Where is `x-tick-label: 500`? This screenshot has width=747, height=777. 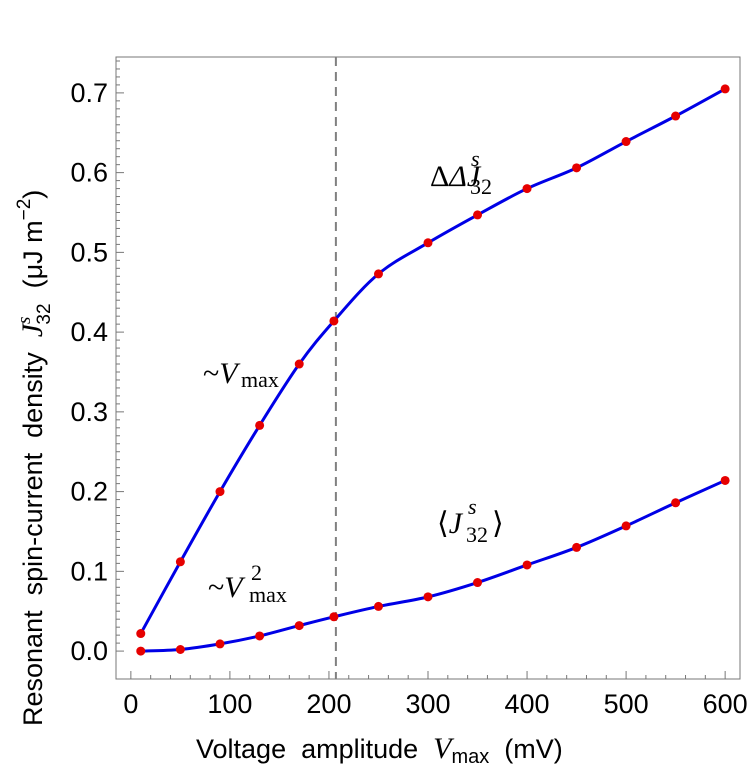
x-tick-label: 500 is located at coordinates (626, 704).